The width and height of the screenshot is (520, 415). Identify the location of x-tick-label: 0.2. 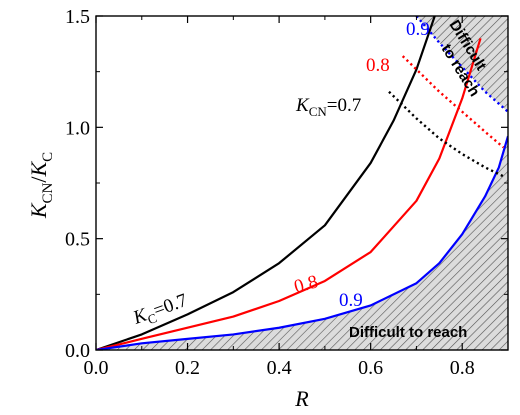
(187, 368).